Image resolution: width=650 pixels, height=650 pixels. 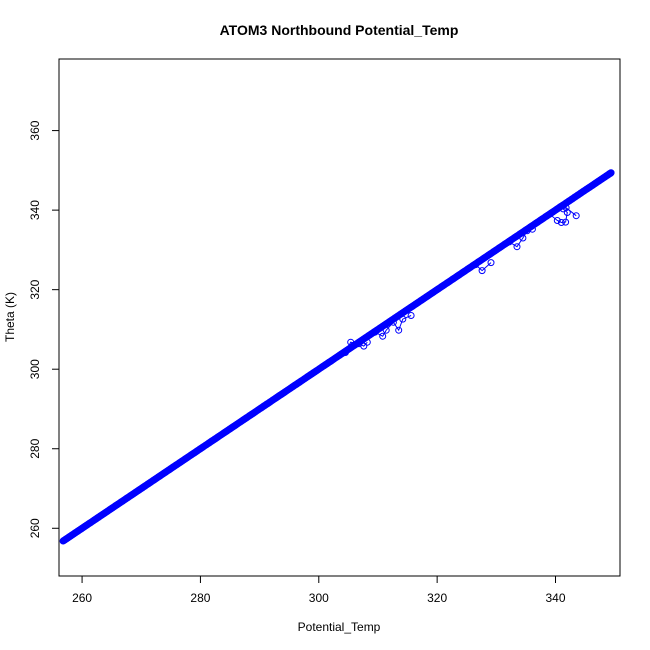 I want to click on x-axis-label: Potential_Temp, so click(x=339, y=627).